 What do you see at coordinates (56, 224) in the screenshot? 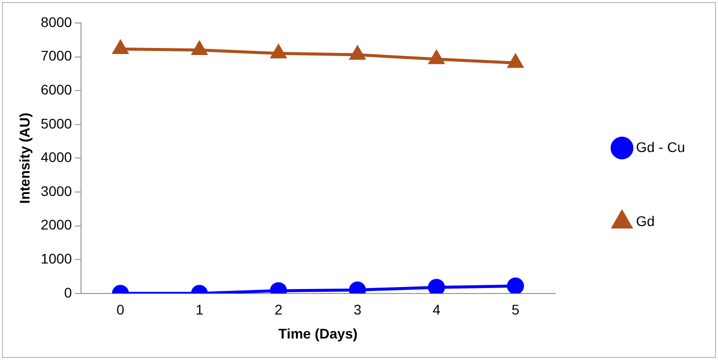
I see `y-tick-label: 2000` at bounding box center [56, 224].